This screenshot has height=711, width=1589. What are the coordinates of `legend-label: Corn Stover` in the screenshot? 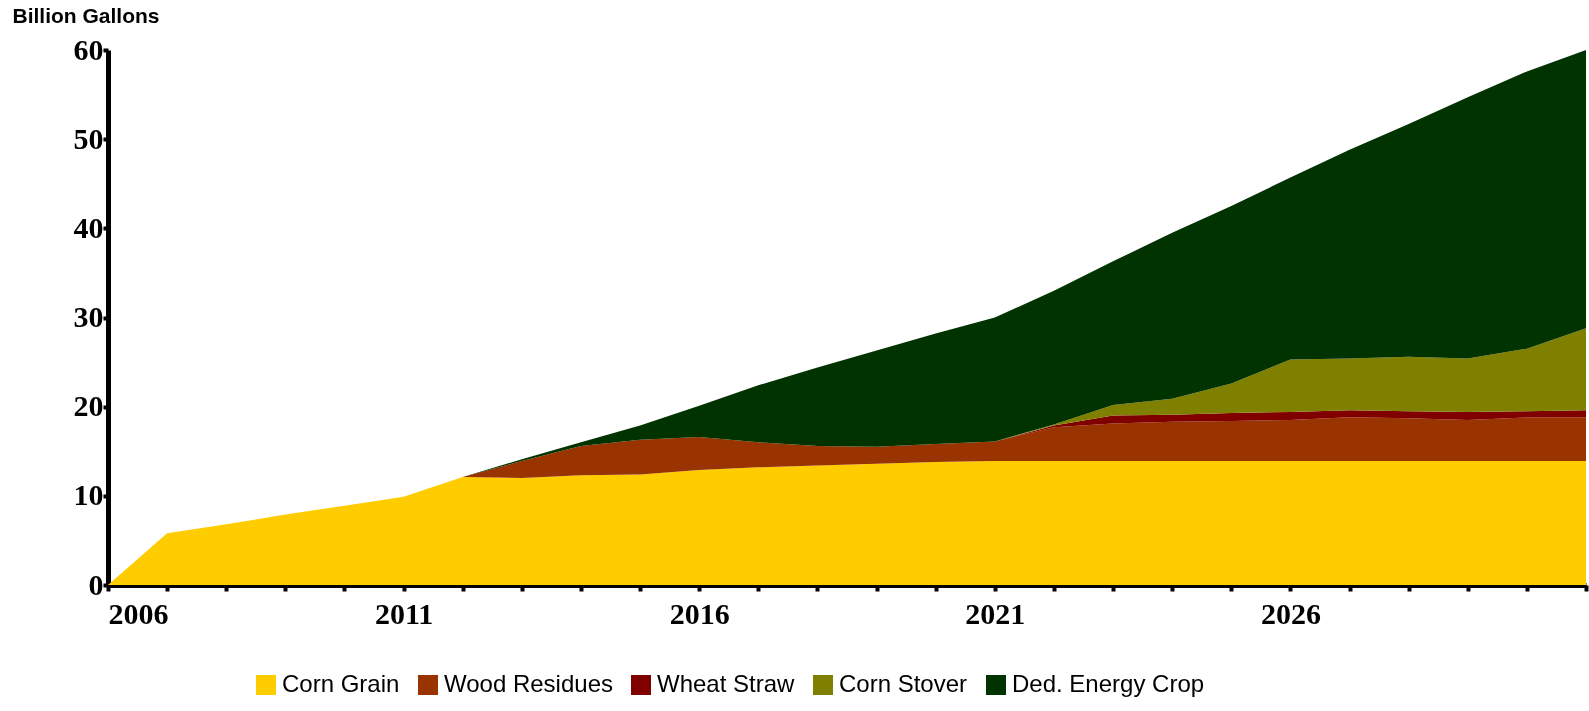 It's located at (903, 683).